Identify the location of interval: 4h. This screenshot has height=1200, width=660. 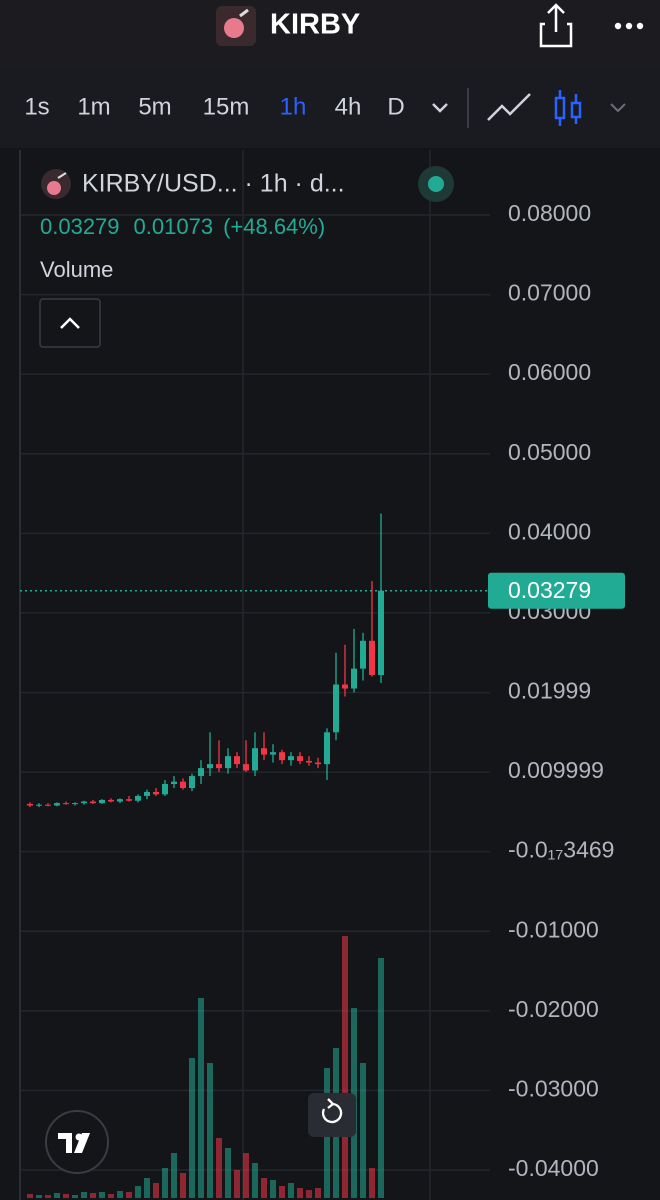
(348, 106).